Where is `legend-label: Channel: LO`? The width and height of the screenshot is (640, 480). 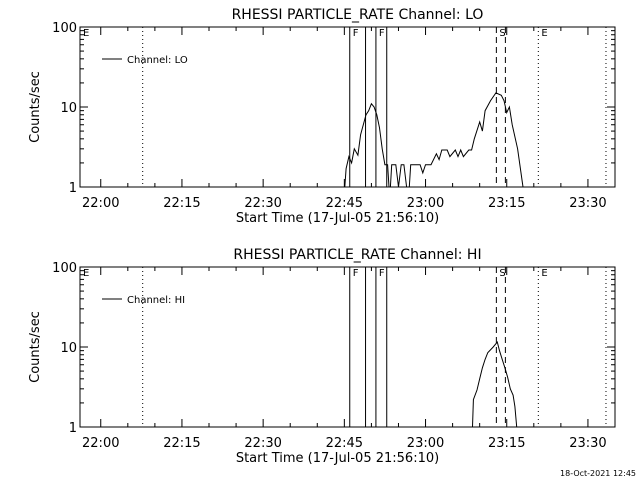 legend-label: Channel: LO is located at coordinates (157, 60).